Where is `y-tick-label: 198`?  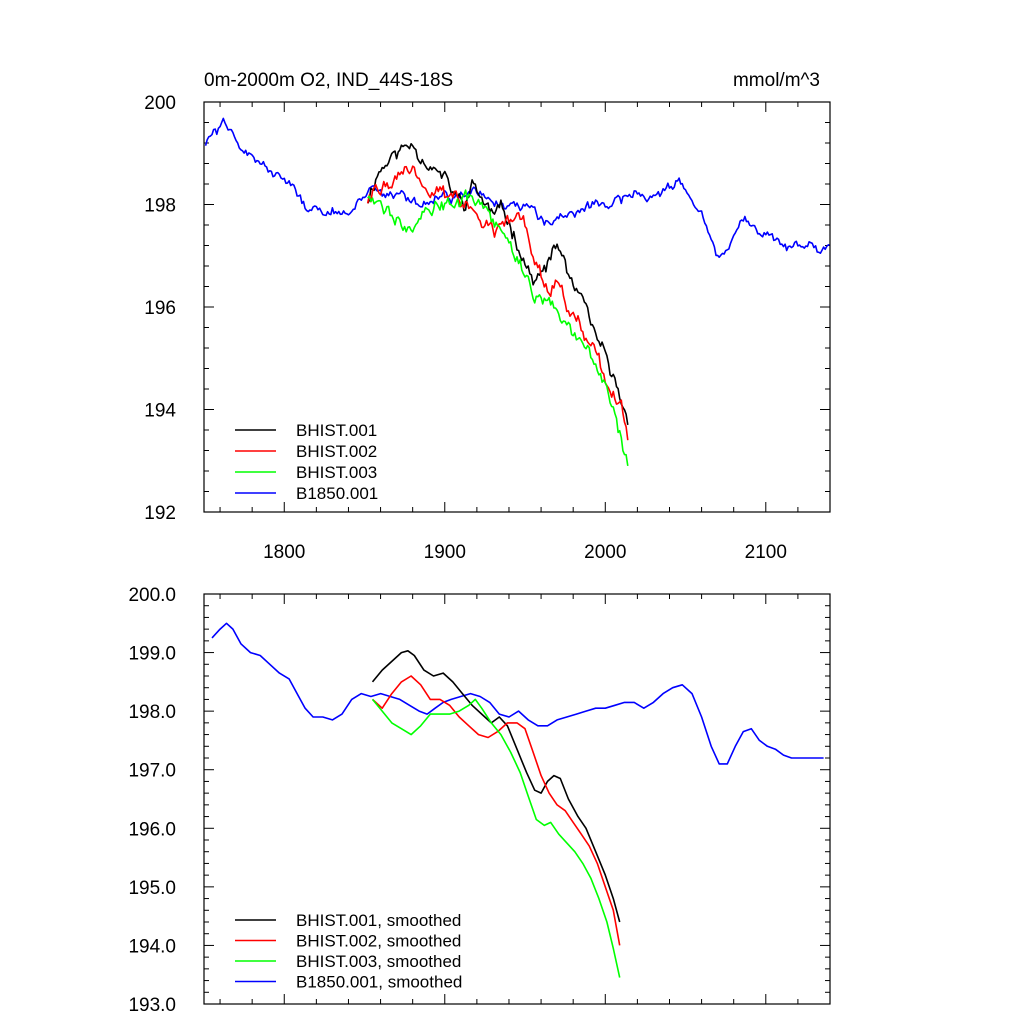 y-tick-label: 198 is located at coordinates (160, 206).